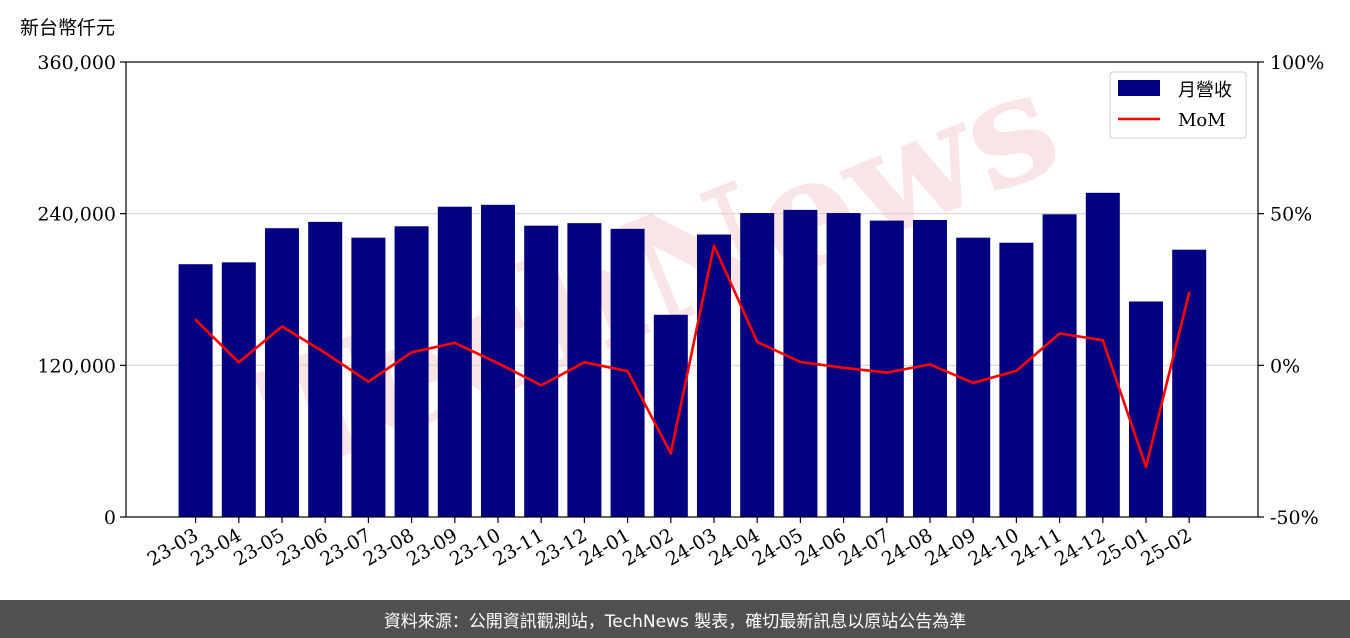  I want to click on legend-label-revenue: 月營收, so click(1205, 90).